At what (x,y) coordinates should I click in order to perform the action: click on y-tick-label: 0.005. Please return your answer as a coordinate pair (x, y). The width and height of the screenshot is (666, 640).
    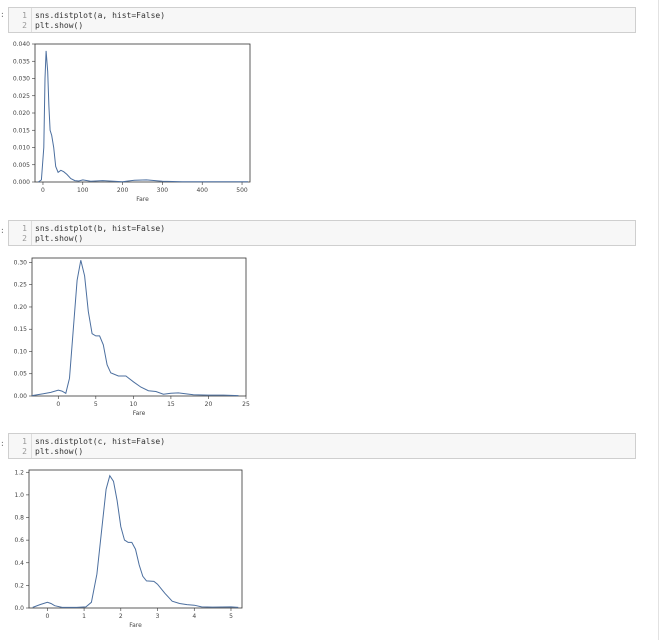
    Looking at the image, I should click on (21, 165).